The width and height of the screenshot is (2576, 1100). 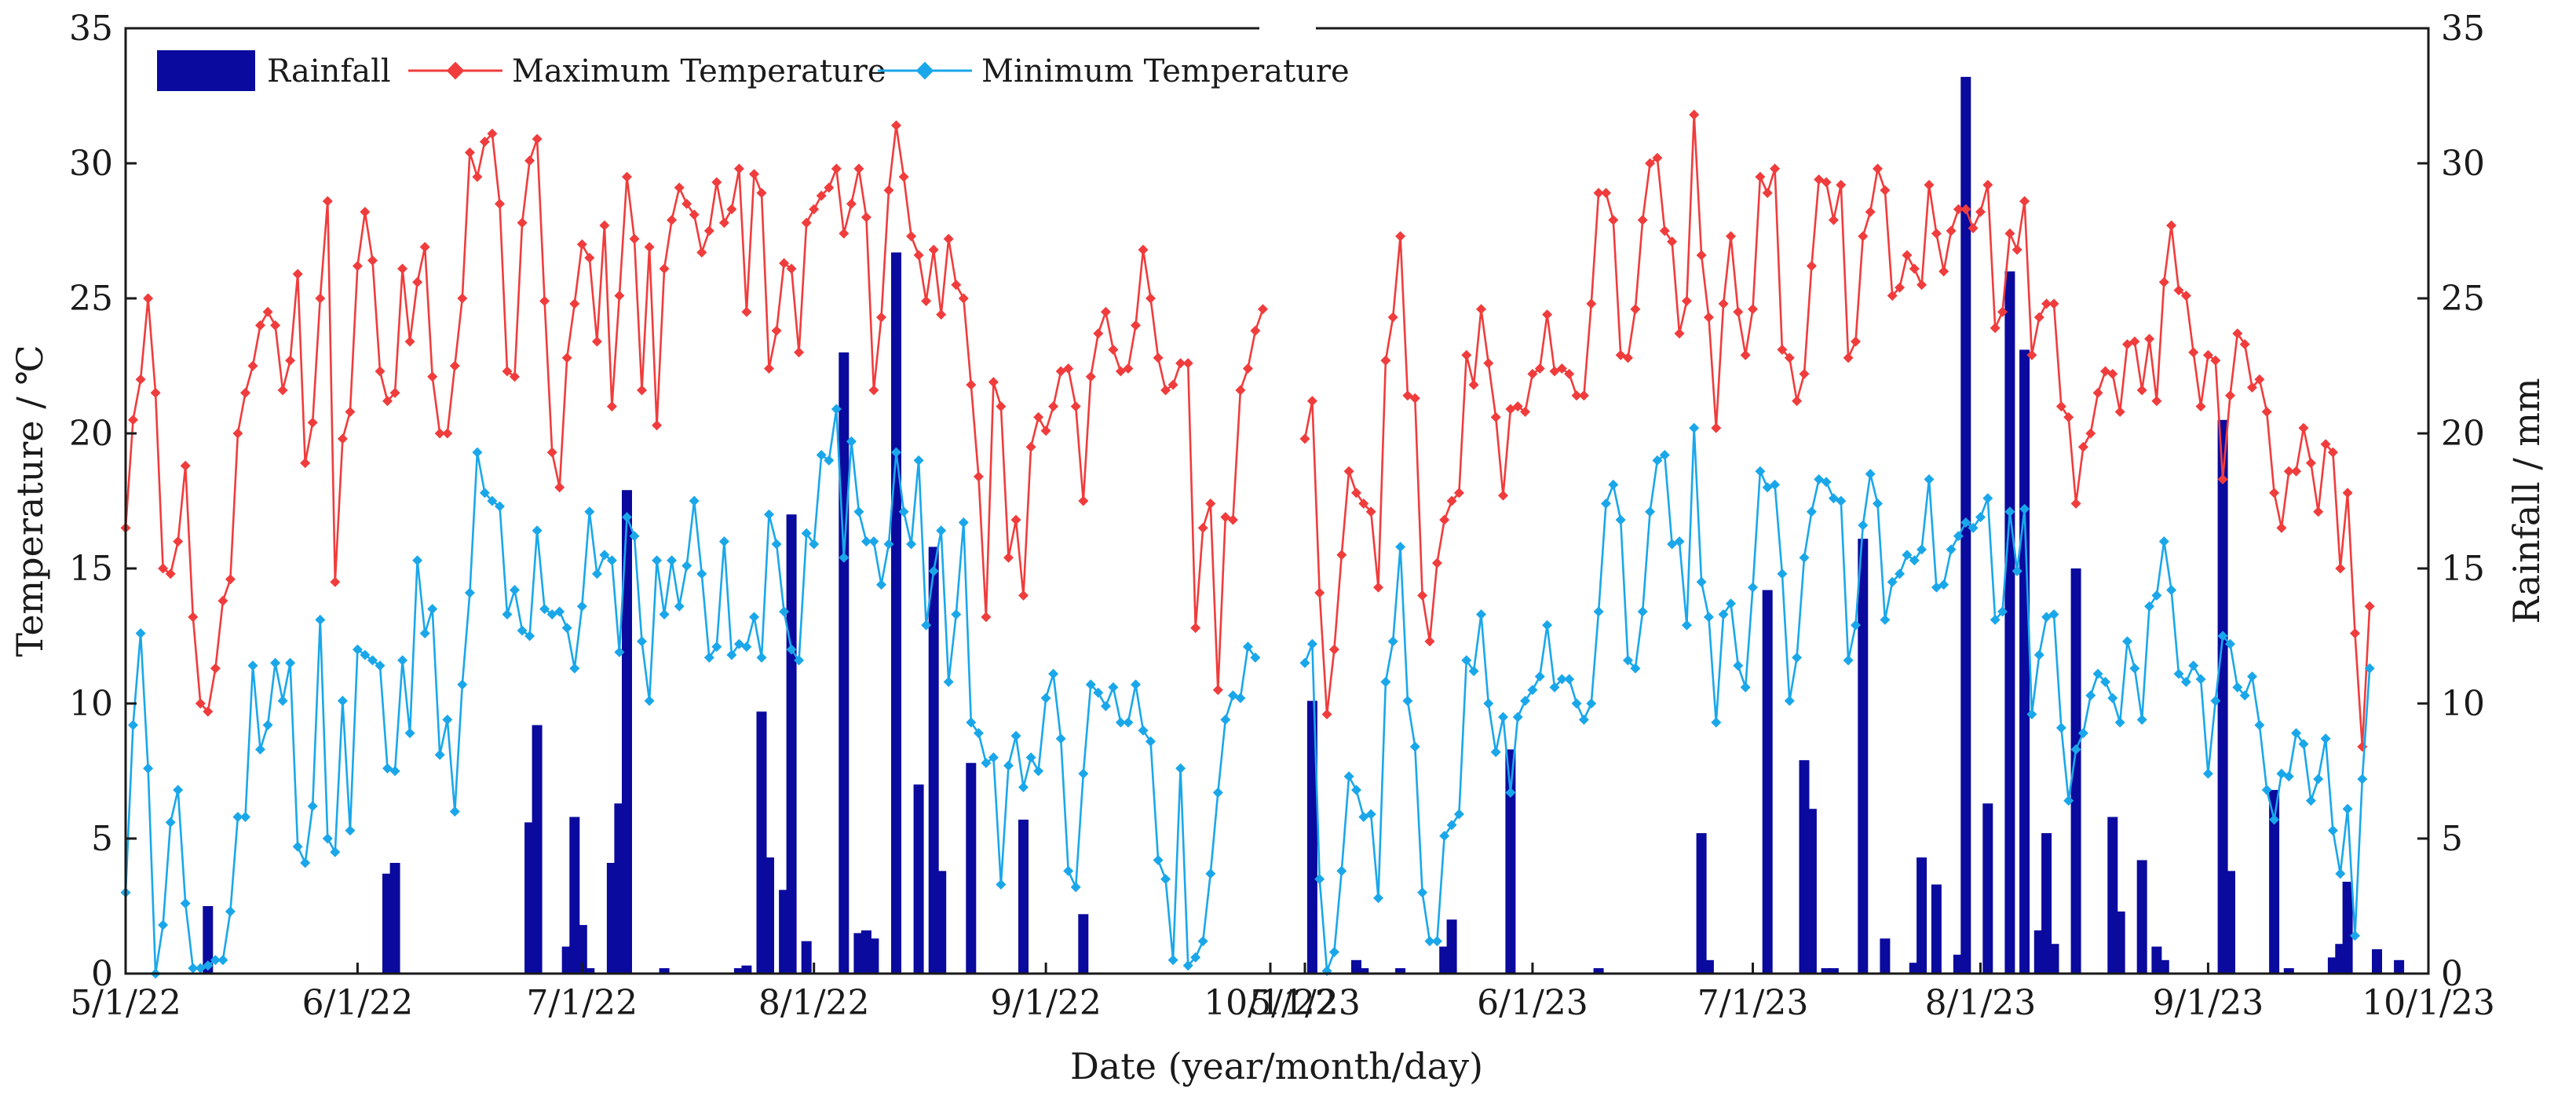 I want to click on y-axis-left: 0 5 10 15 20 25 30 35, so click(x=103, y=501).